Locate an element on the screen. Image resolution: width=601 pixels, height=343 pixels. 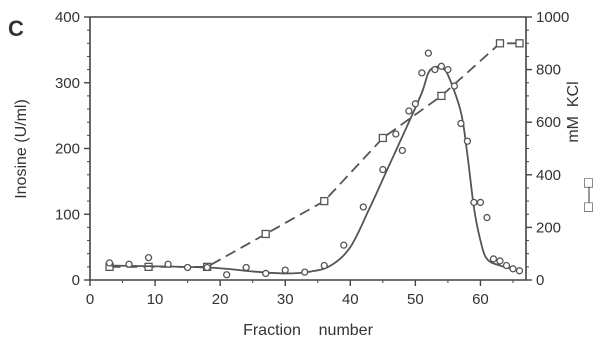
x-tick-label: 10 is located at coordinates (155, 299).